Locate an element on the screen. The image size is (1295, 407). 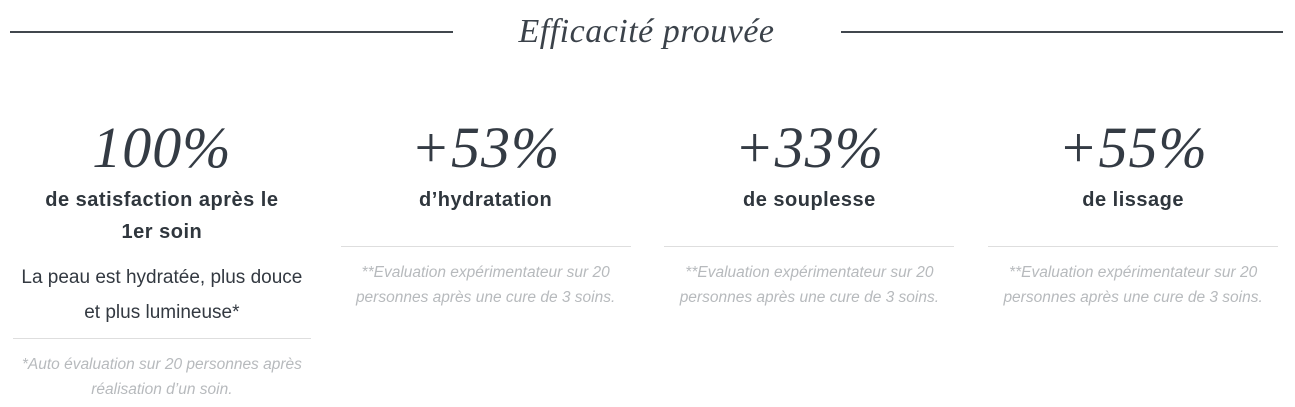
stat-label: de lissage is located at coordinates (1133, 200).